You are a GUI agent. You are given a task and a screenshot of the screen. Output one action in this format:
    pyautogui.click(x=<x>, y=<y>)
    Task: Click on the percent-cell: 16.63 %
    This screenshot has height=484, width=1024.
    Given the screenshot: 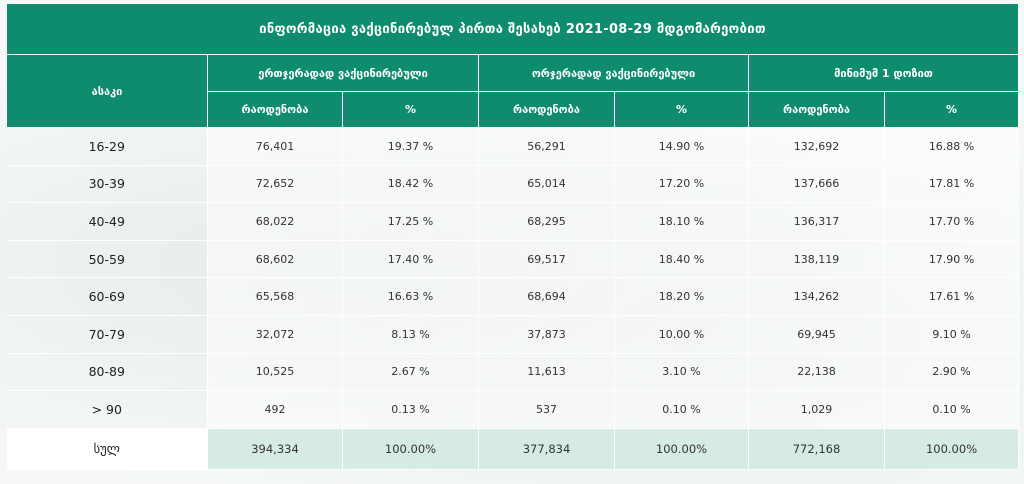 What is the action you would take?
    pyautogui.click(x=410, y=296)
    